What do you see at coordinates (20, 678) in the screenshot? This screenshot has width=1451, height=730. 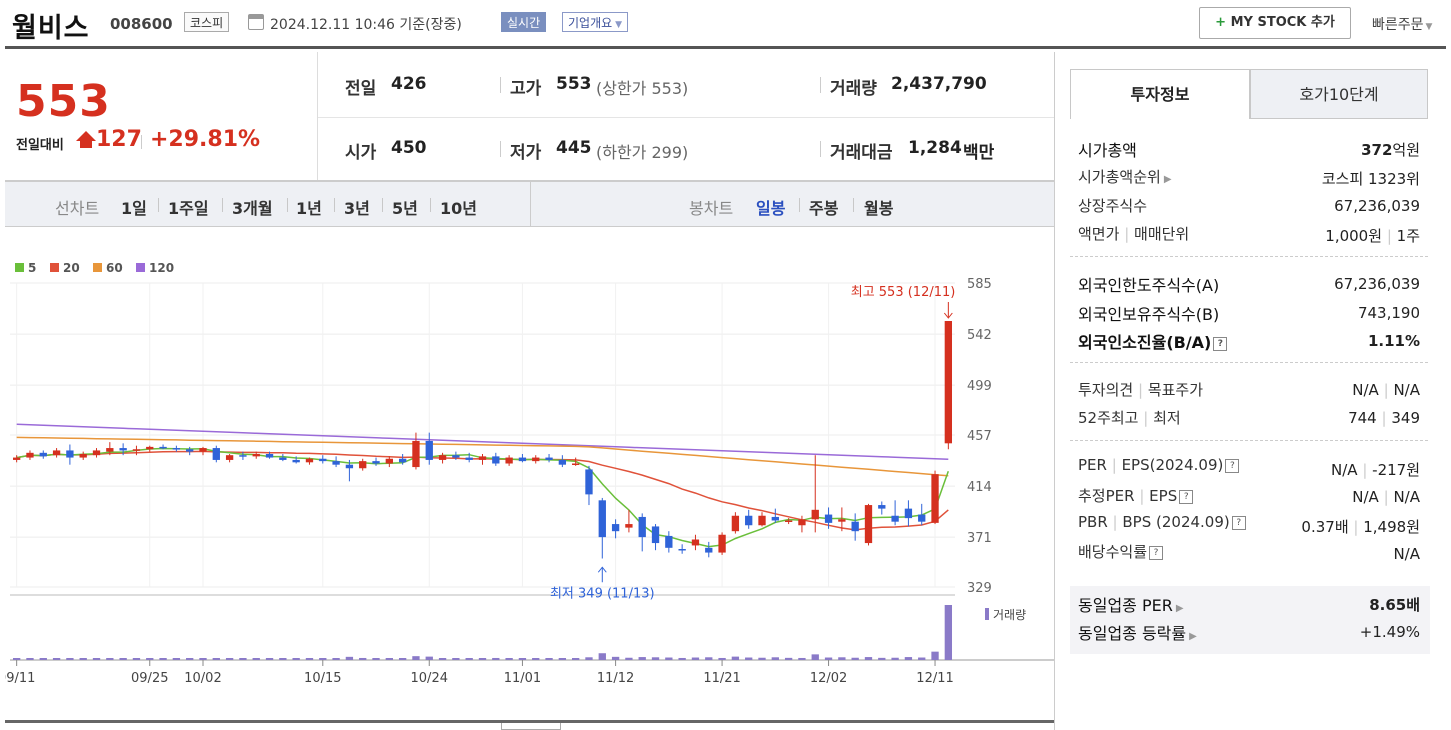 I see `x-tick-label: 09/11` at bounding box center [20, 678].